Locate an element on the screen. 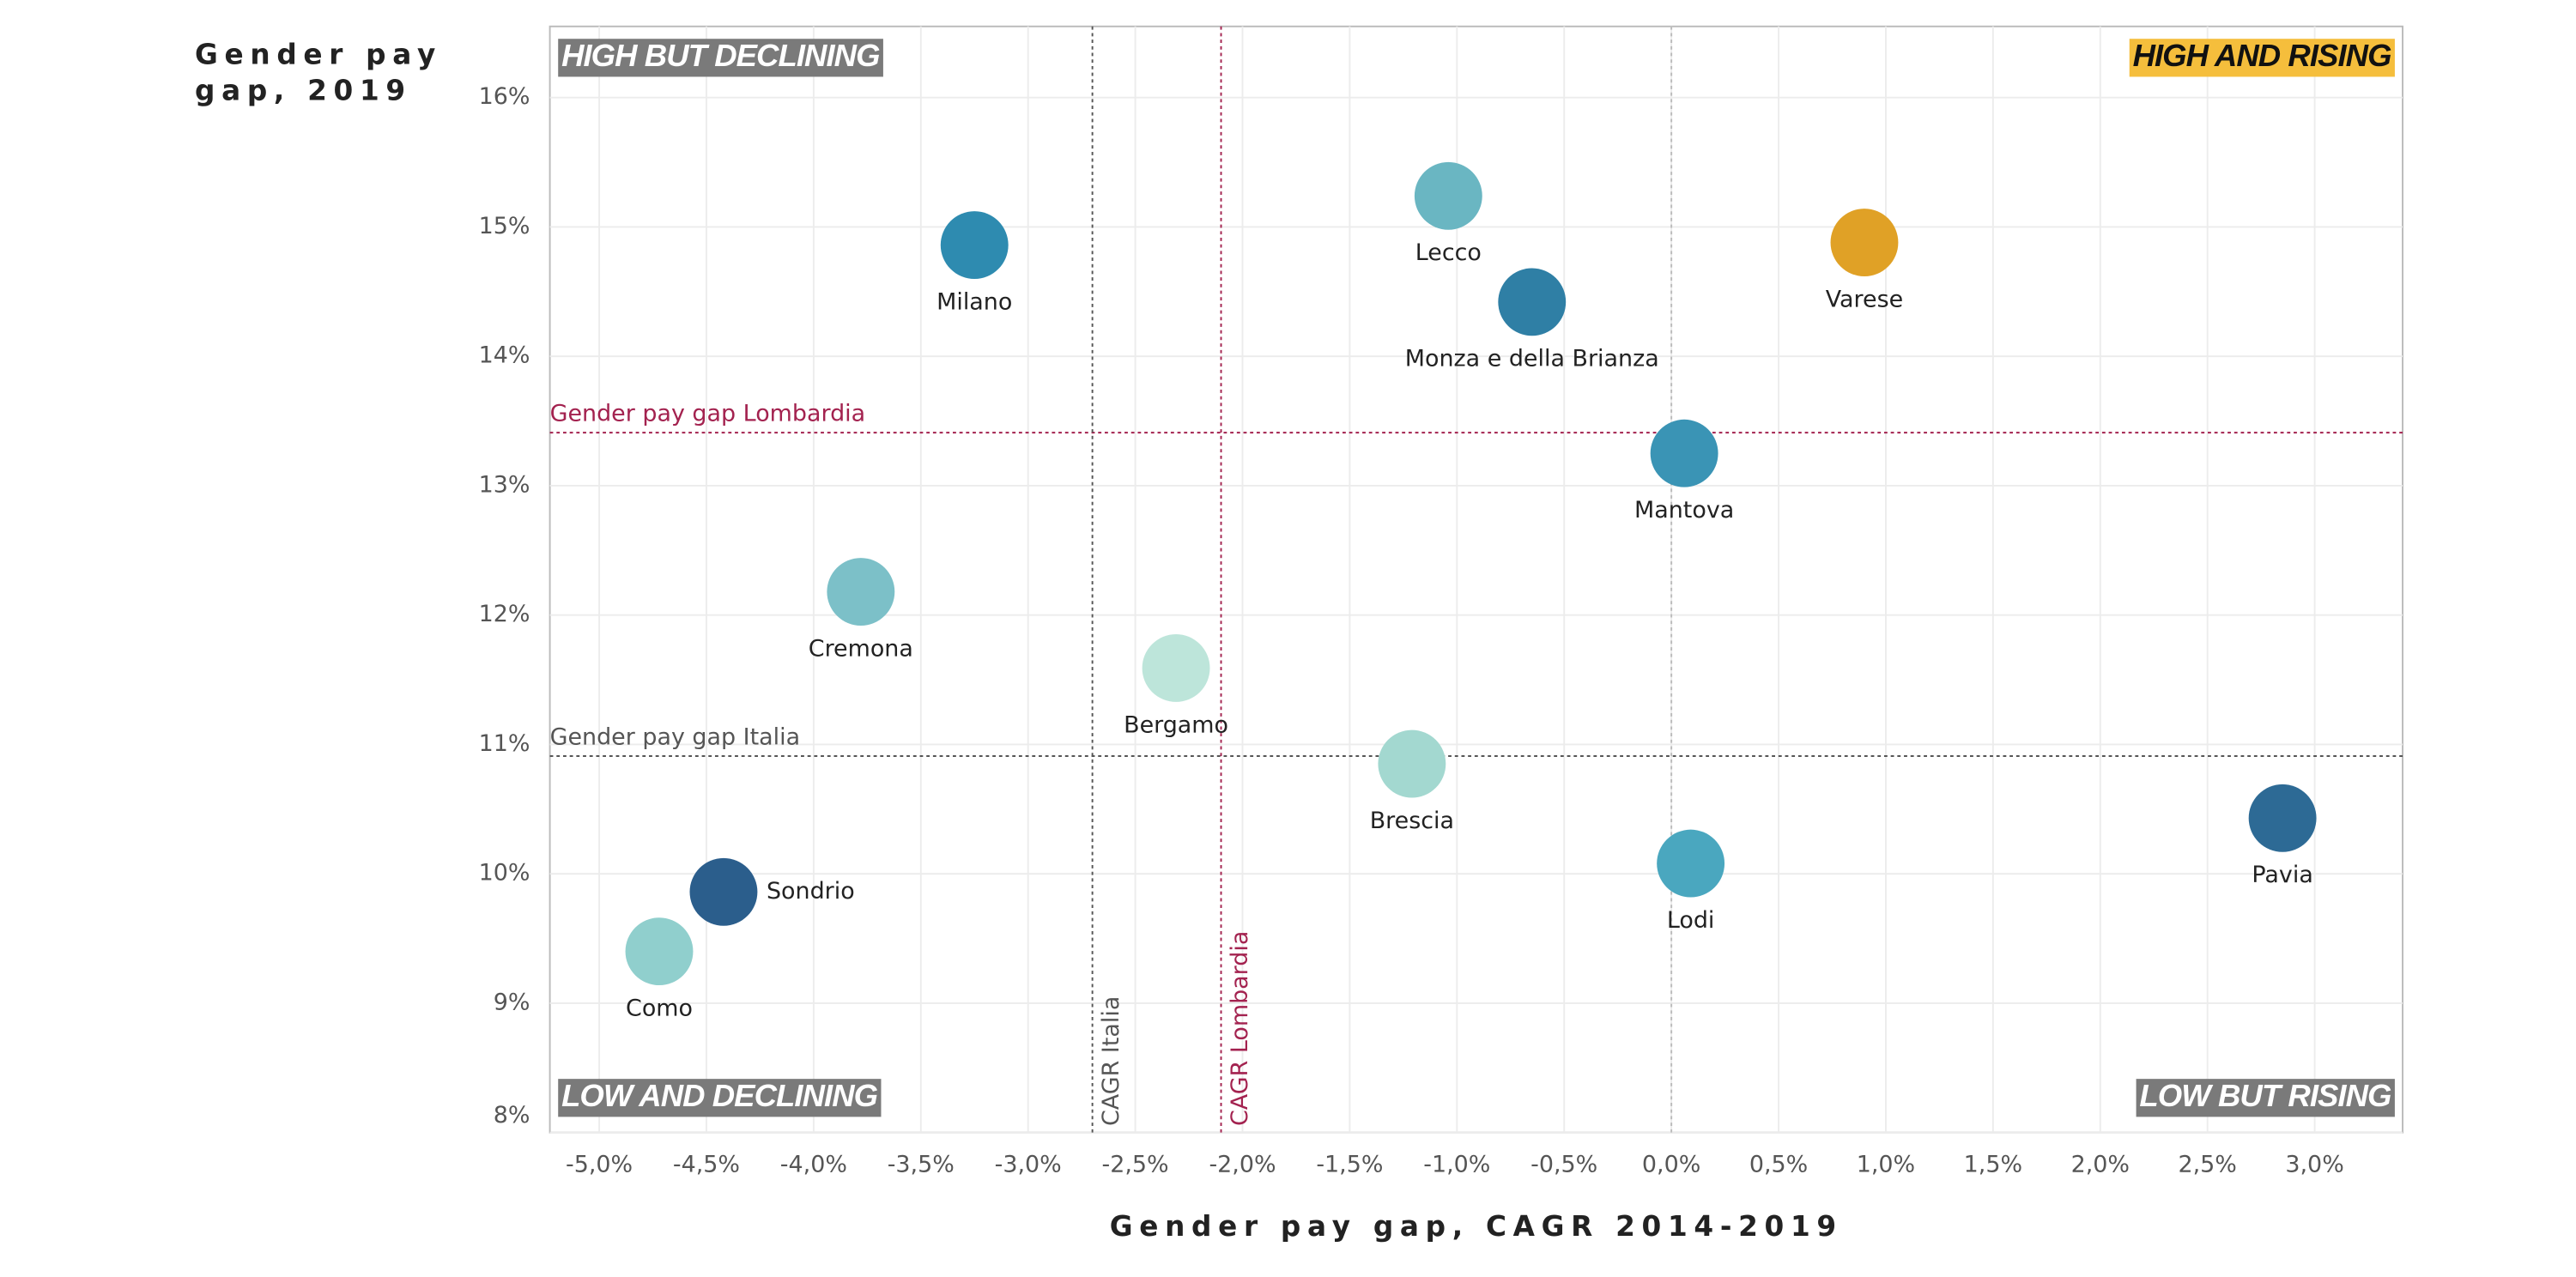 This screenshot has height=1277, width=2576. x-tick-label: -1,5% is located at coordinates (1349, 1165).